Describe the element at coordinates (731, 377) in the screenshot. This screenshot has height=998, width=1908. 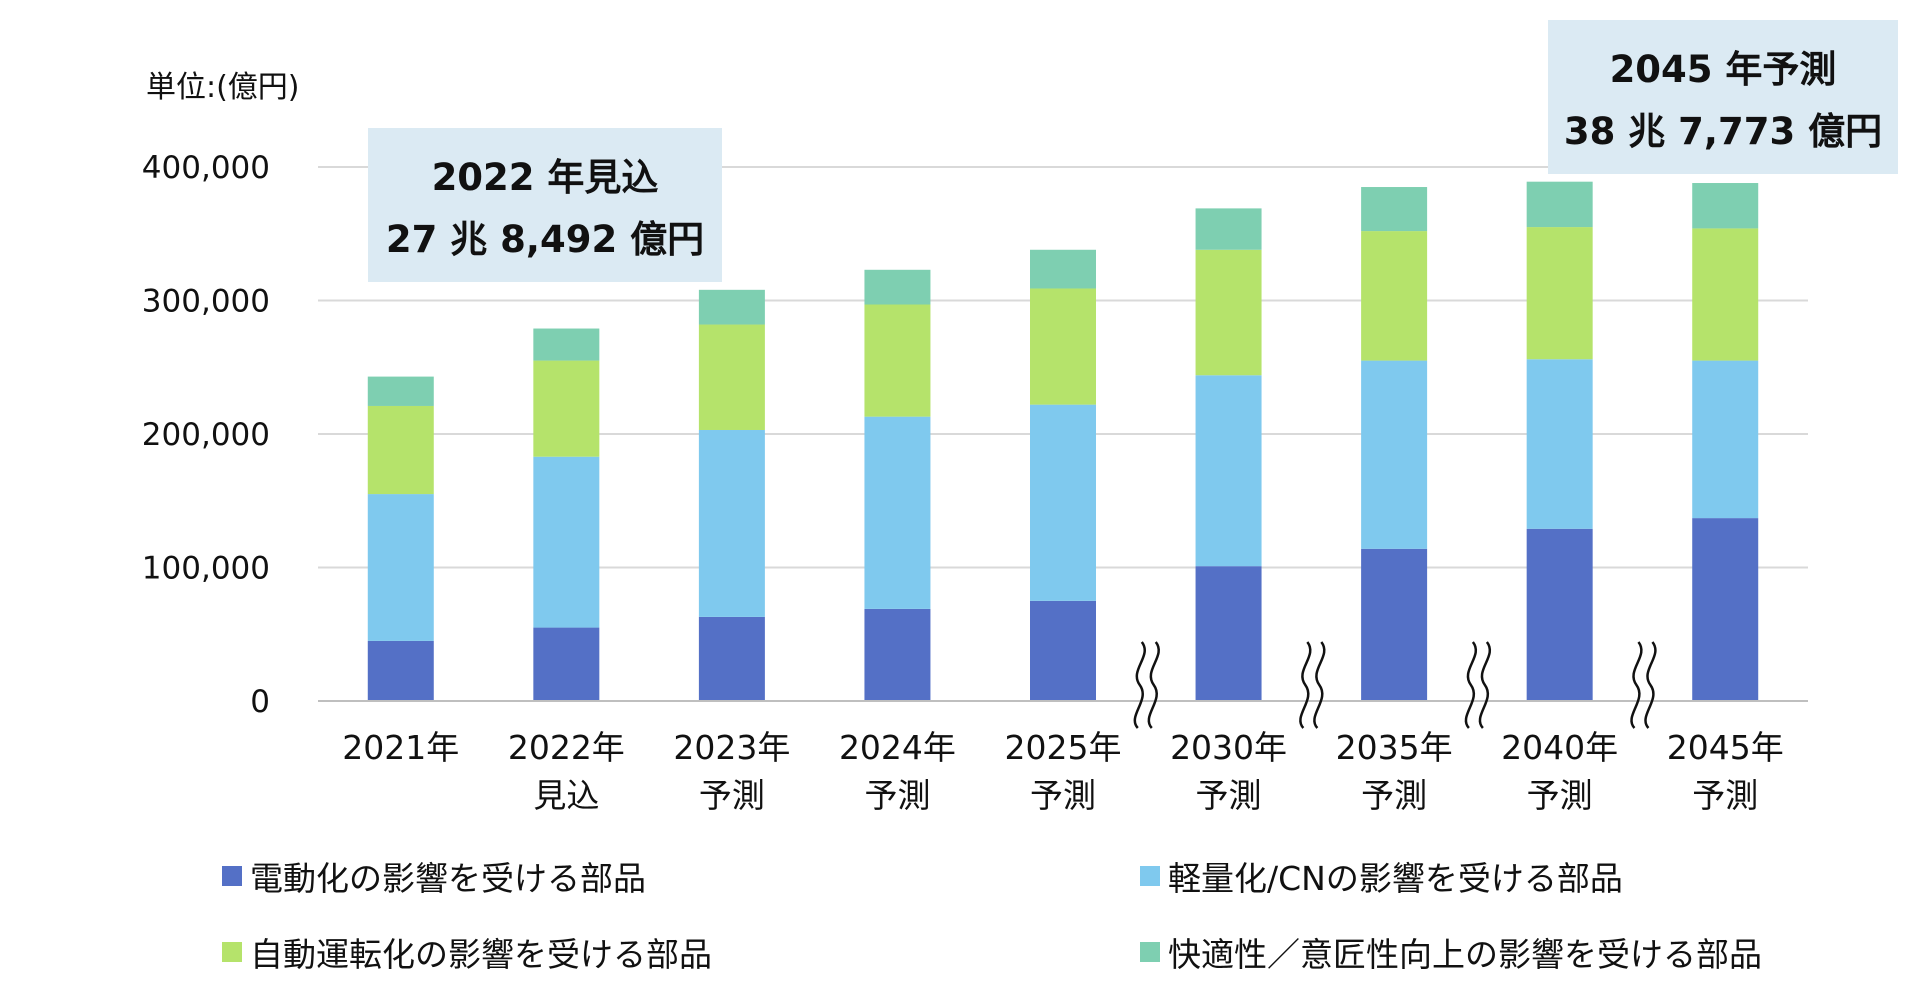
I see `bar-segment-s2-c2` at that location.